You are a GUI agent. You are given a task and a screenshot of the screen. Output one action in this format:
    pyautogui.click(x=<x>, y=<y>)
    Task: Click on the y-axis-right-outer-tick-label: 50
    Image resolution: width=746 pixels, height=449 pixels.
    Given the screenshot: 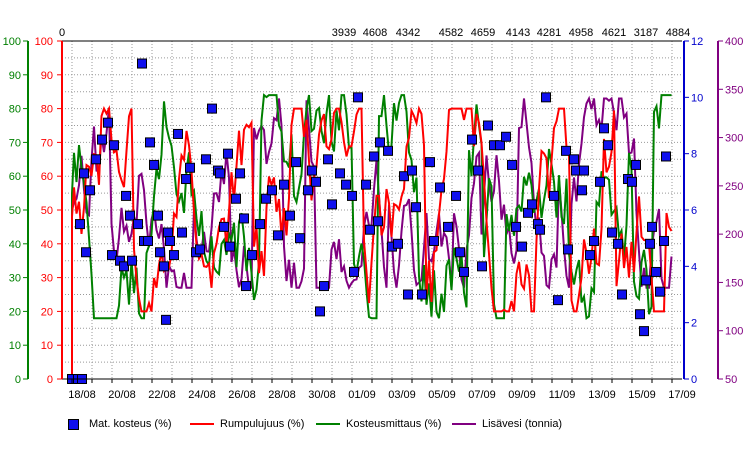 What is the action you would take?
    pyautogui.click(x=731, y=380)
    